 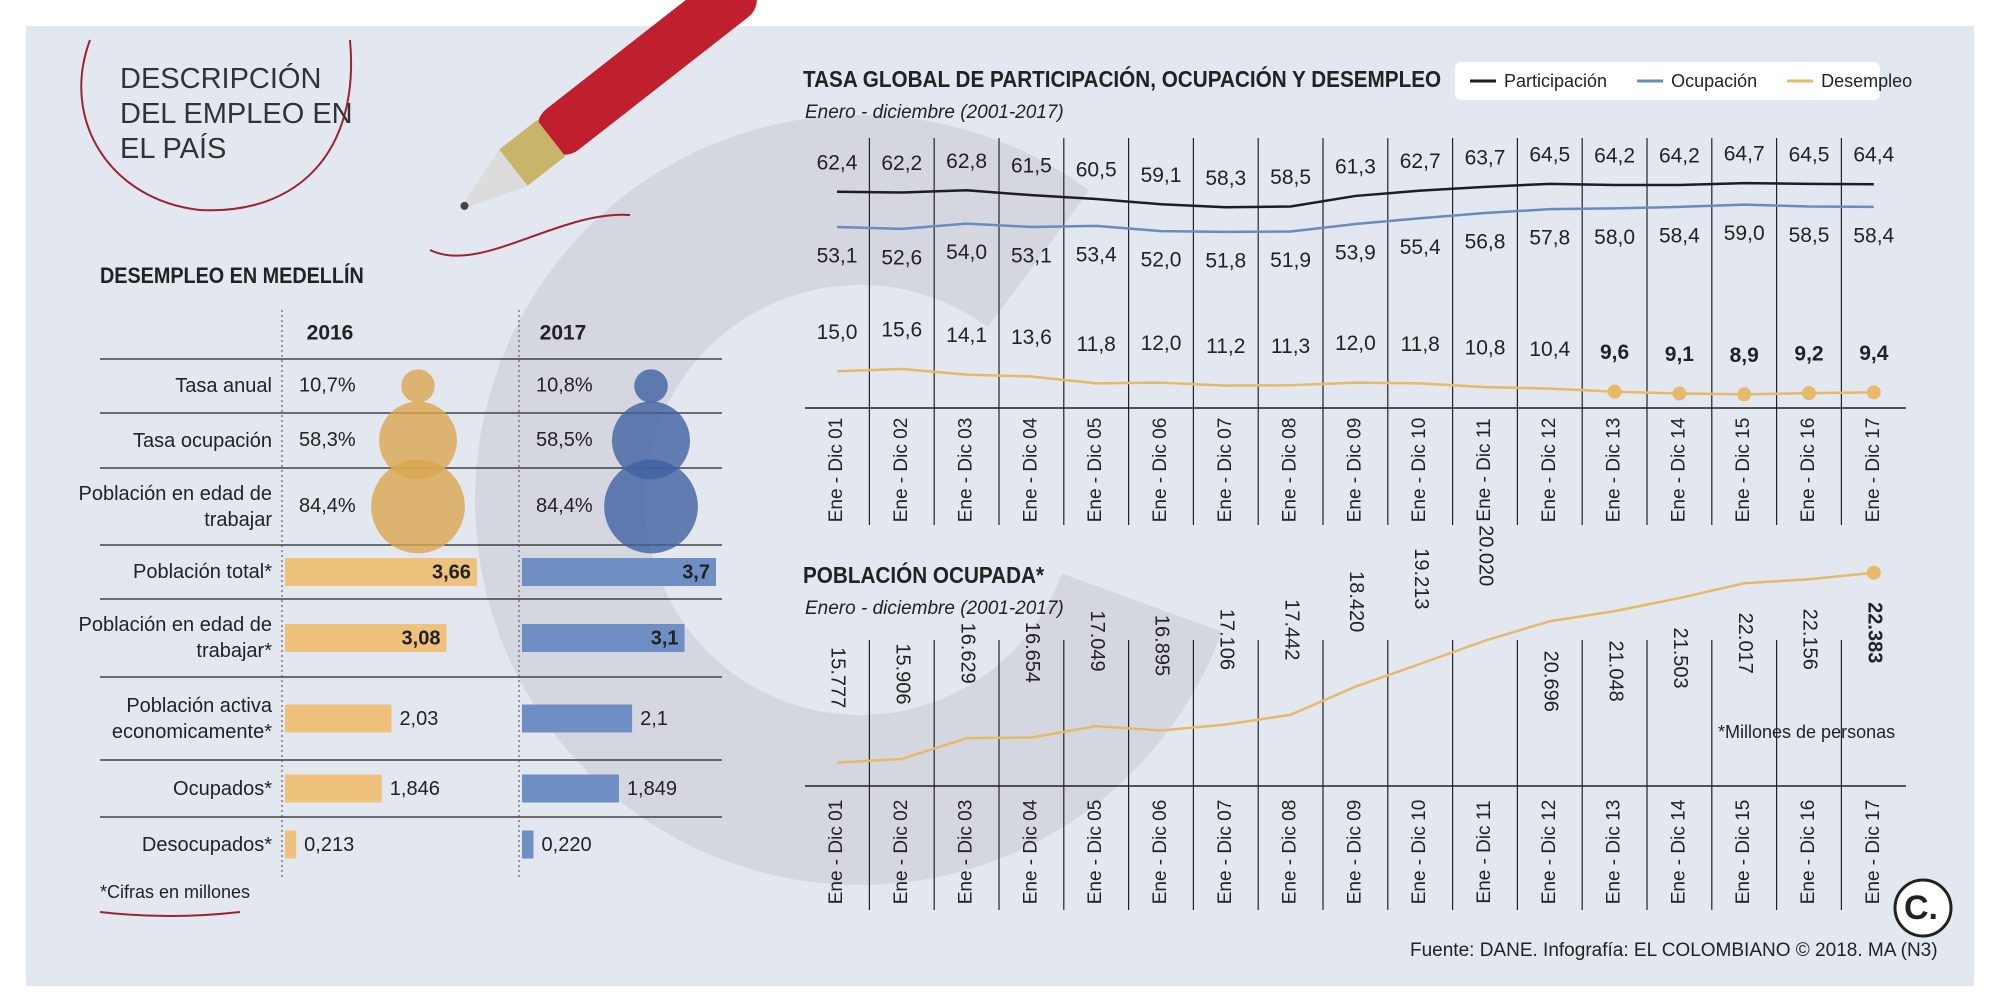 I want to click on value-label: 3,1, so click(x=665, y=638).